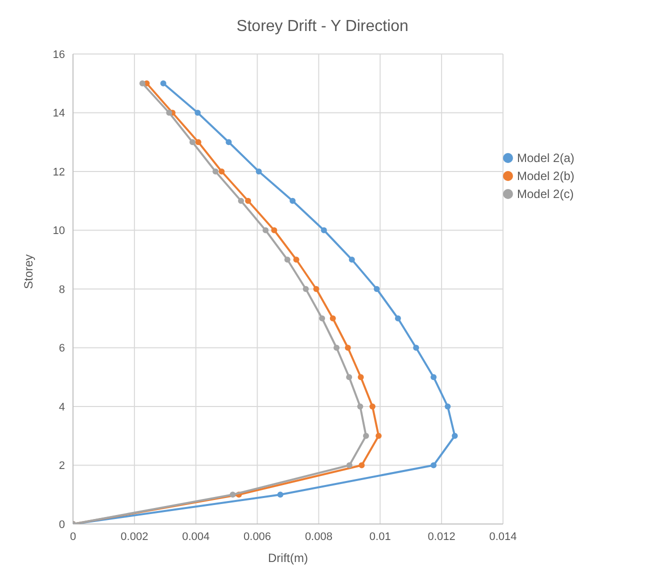 The height and width of the screenshot is (586, 645). What do you see at coordinates (545, 158) in the screenshot?
I see `legend-label: Model 2(a)` at bounding box center [545, 158].